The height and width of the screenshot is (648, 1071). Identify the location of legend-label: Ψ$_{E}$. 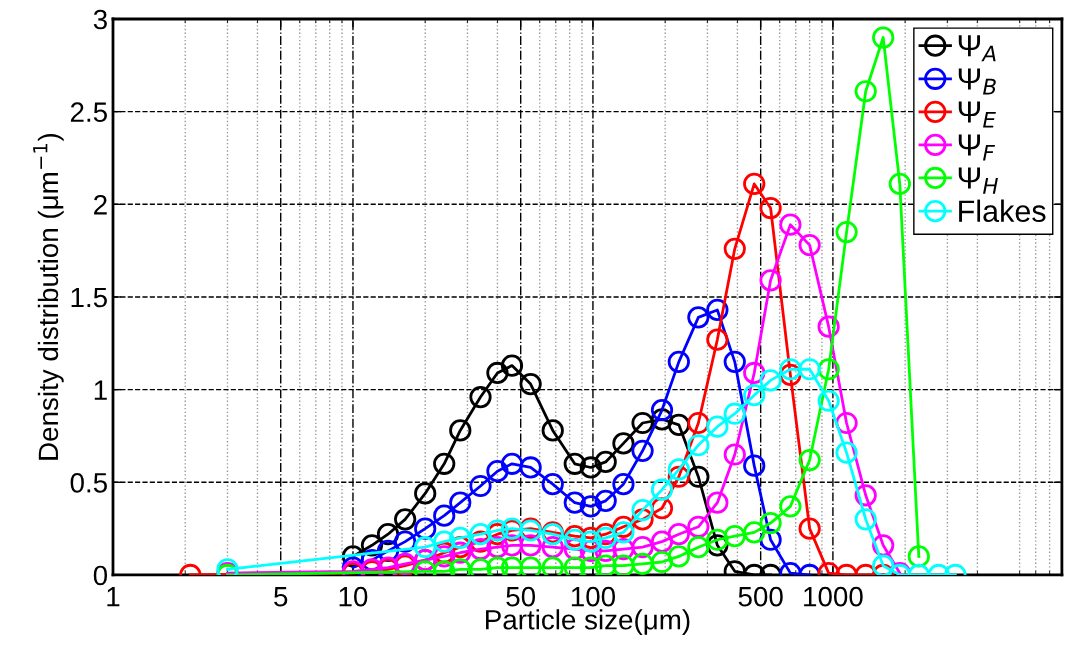
(977, 114).